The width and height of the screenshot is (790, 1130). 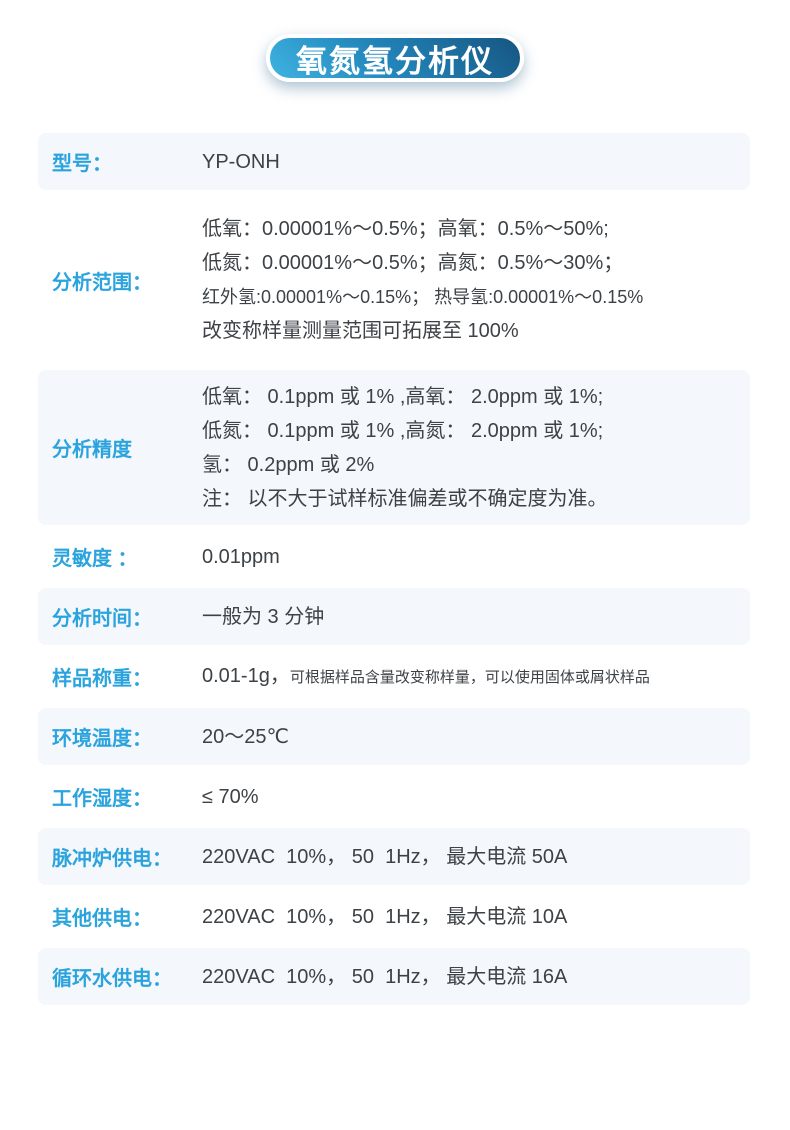 I want to click on table-row: 灵敏度 ： 0.01ppm, so click(x=394, y=556).